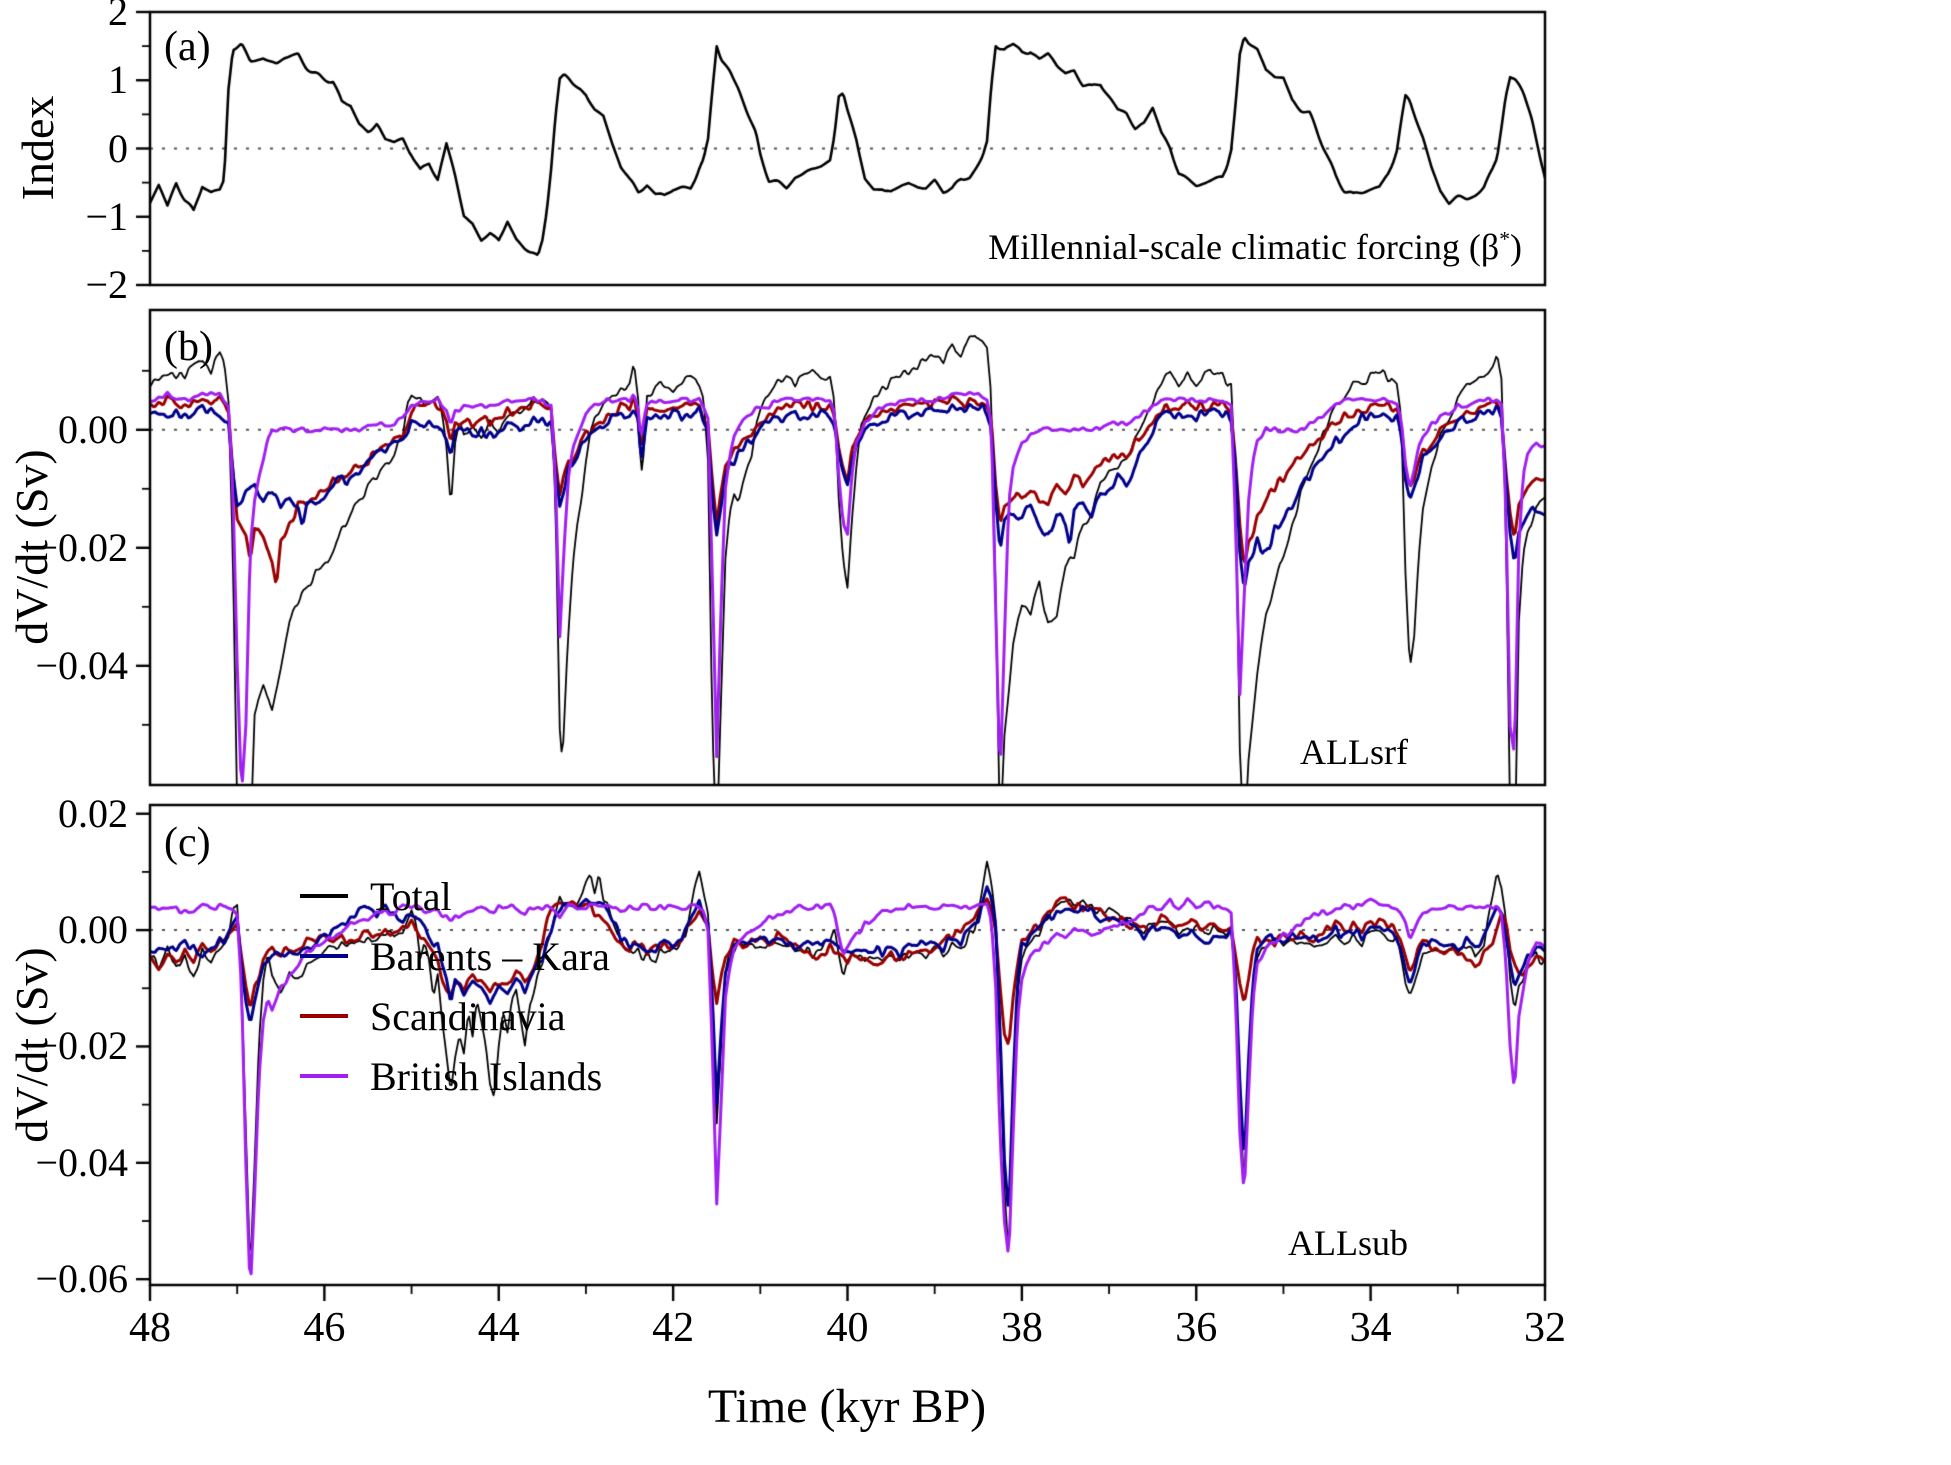 The height and width of the screenshot is (1465, 1951). Describe the element at coordinates (1244, 247) in the screenshot. I see `panel-a-annotation-text: Millennial-scale climatic forcing (β` at that location.